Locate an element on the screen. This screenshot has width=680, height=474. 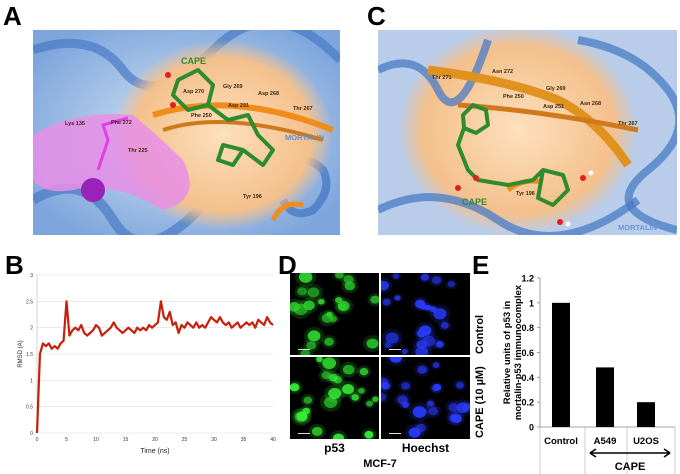
residue-label: Asp 270 is located at coordinates (193, 92).